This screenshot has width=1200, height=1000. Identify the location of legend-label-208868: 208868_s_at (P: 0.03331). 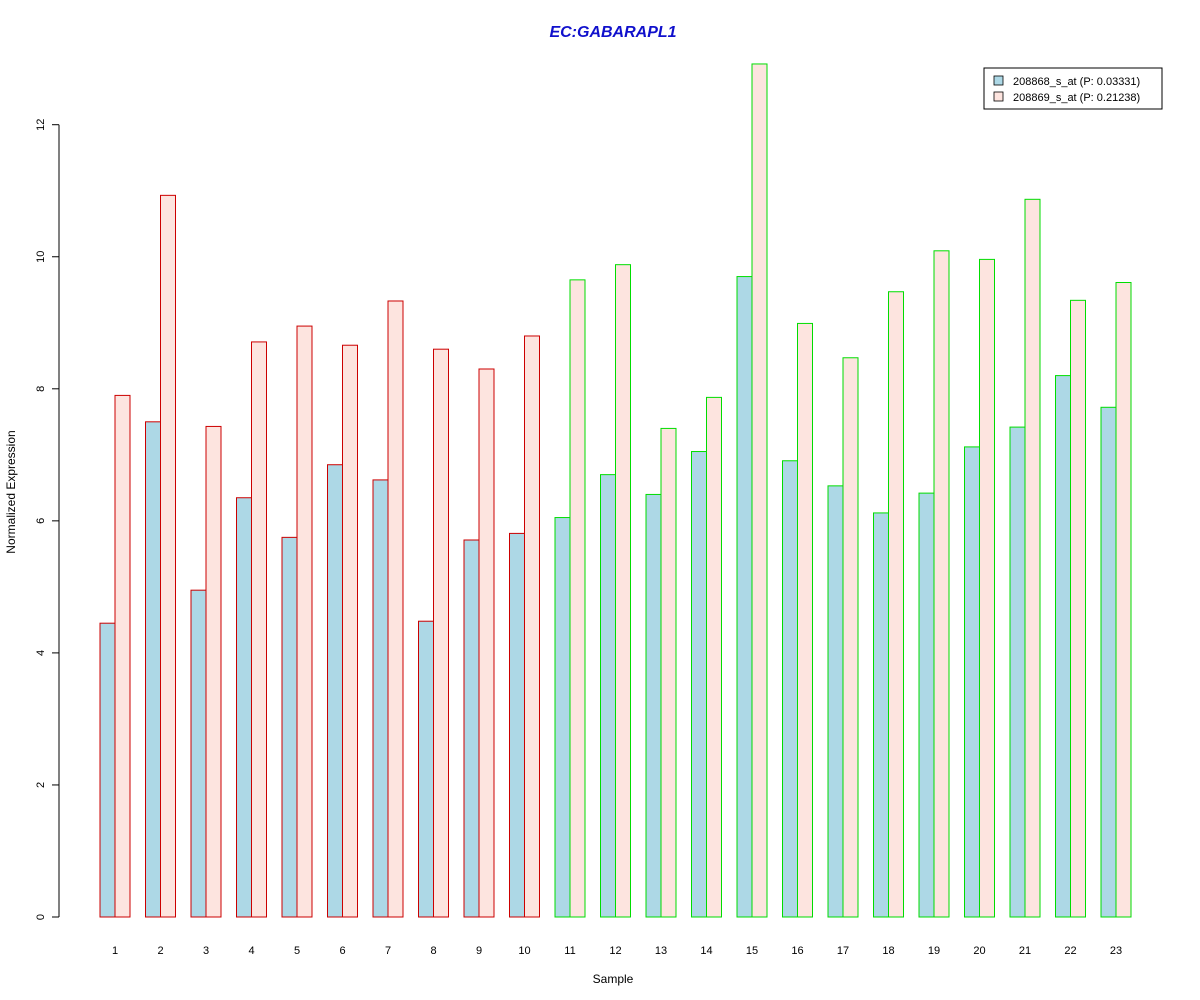
(1076, 82).